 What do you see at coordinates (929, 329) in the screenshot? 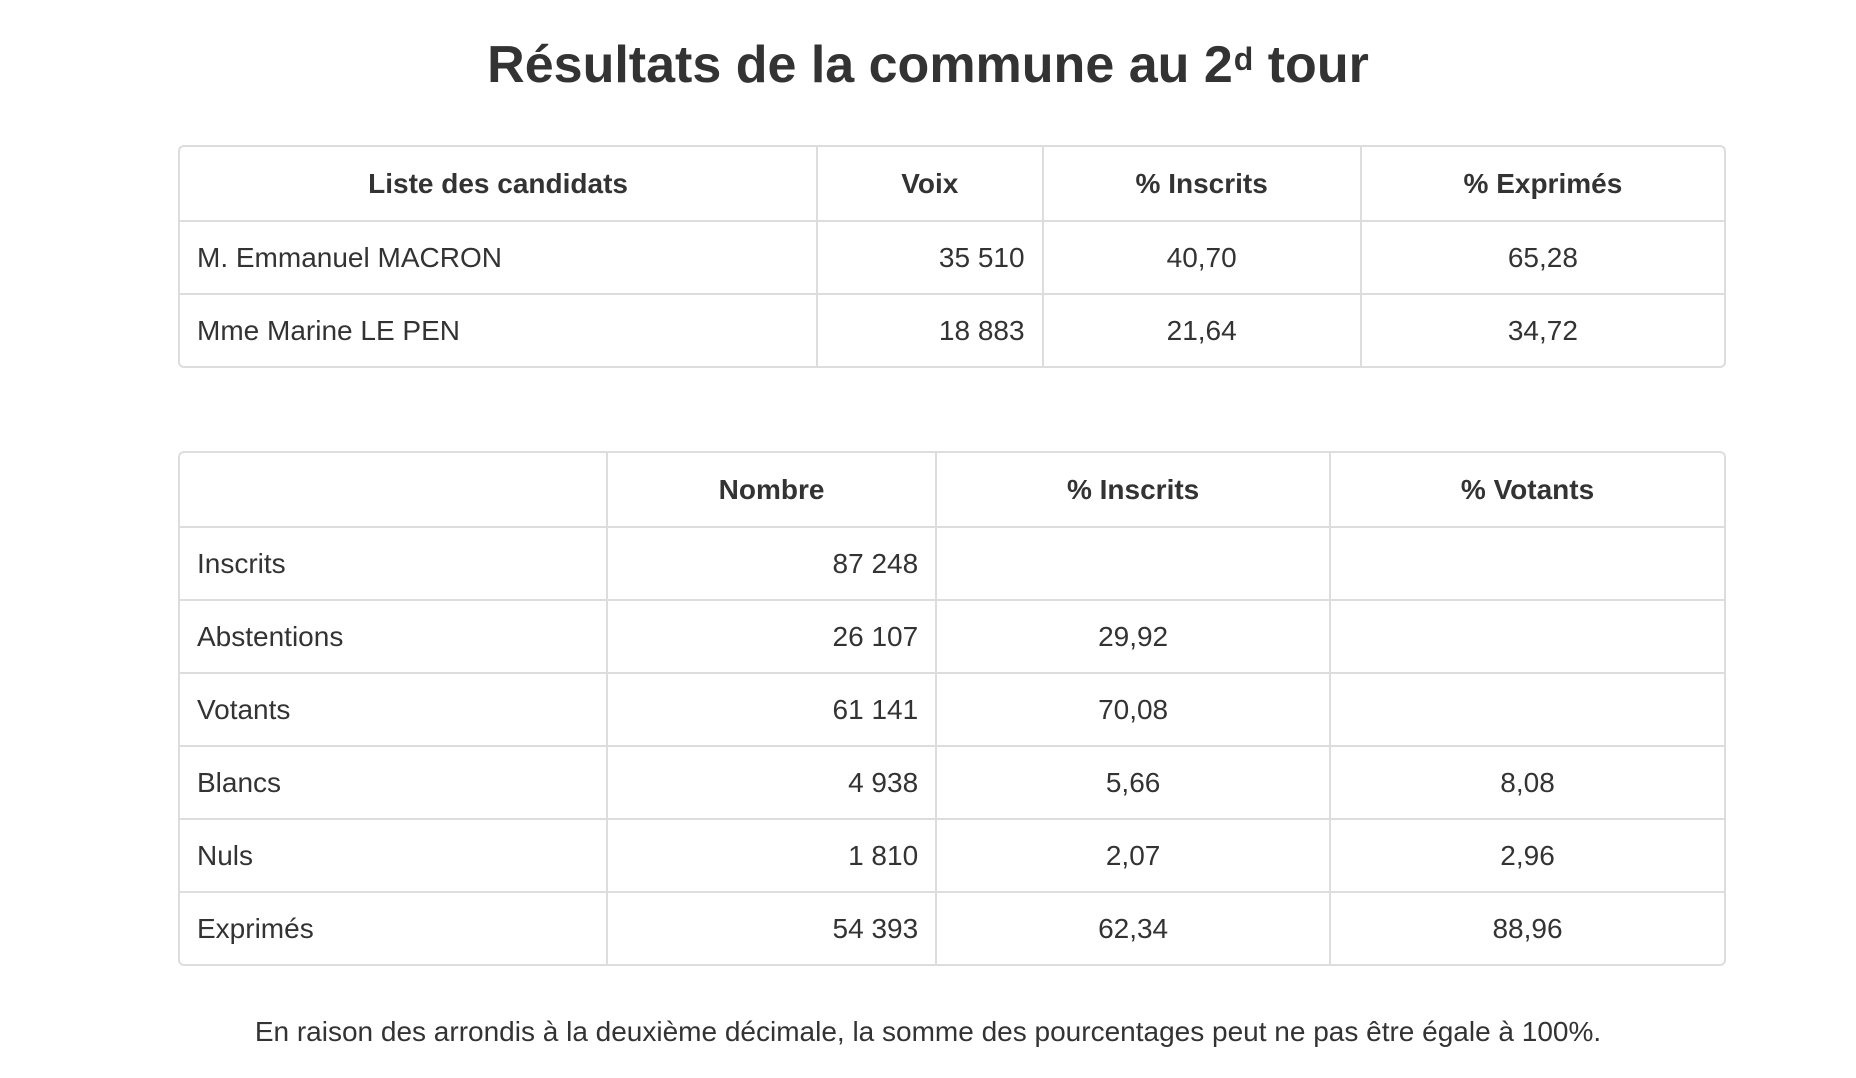
I see `candidate-voix: 18 883` at bounding box center [929, 329].